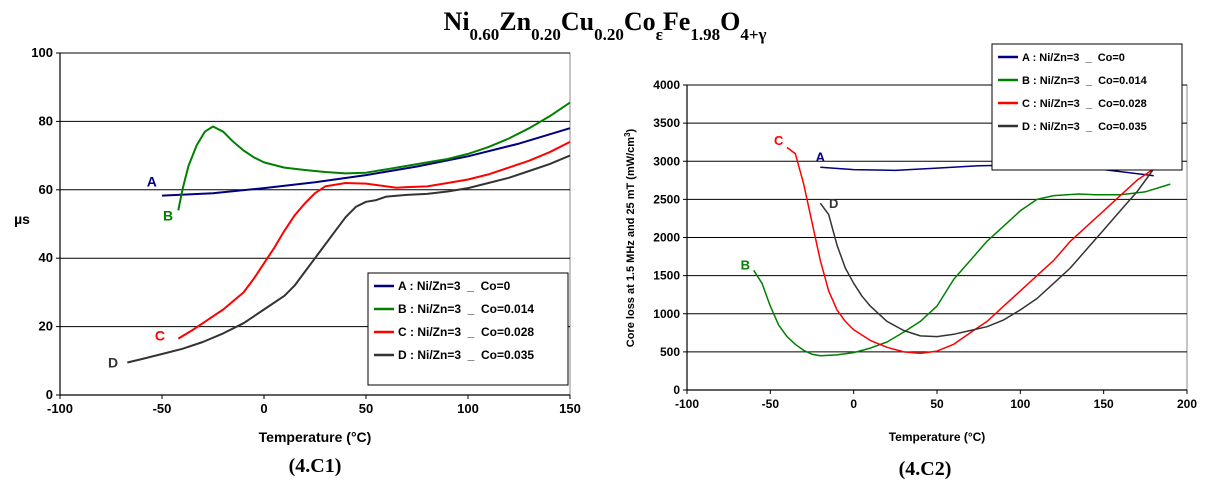 The height and width of the screenshot is (484, 1210). What do you see at coordinates (925, 469) in the screenshot?
I see `chart-caption: (4.C2)` at bounding box center [925, 469].